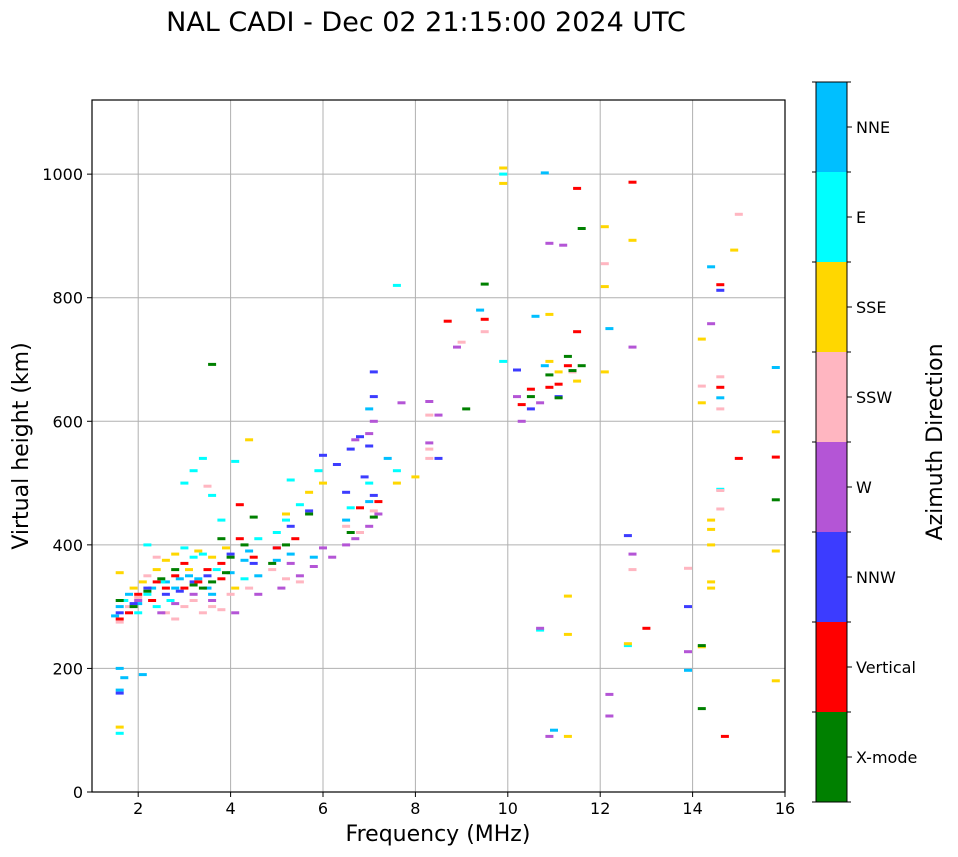 The height and width of the screenshot is (857, 958). I want to click on colorbar-segment-e, so click(831, 217).